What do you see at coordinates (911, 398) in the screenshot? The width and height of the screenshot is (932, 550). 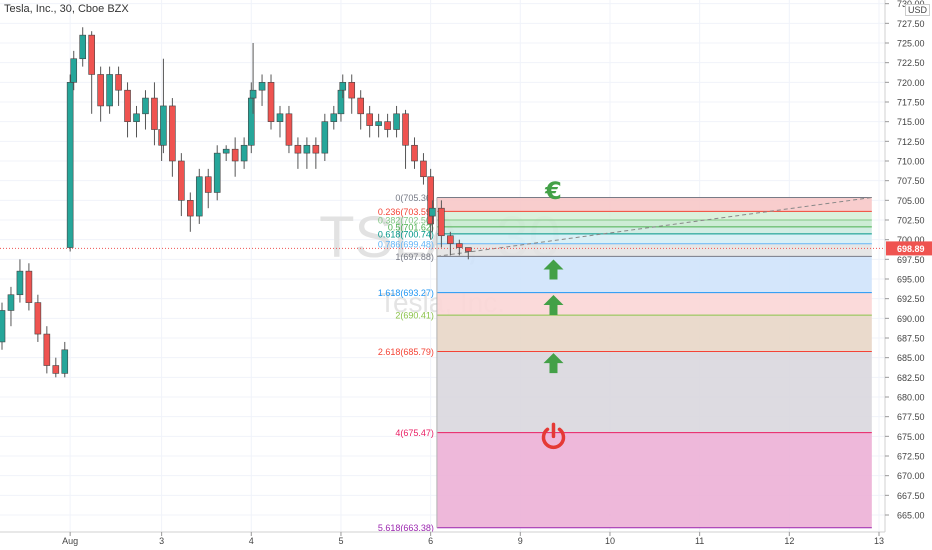 I see `price-tick-label: 680.00` at bounding box center [911, 398].